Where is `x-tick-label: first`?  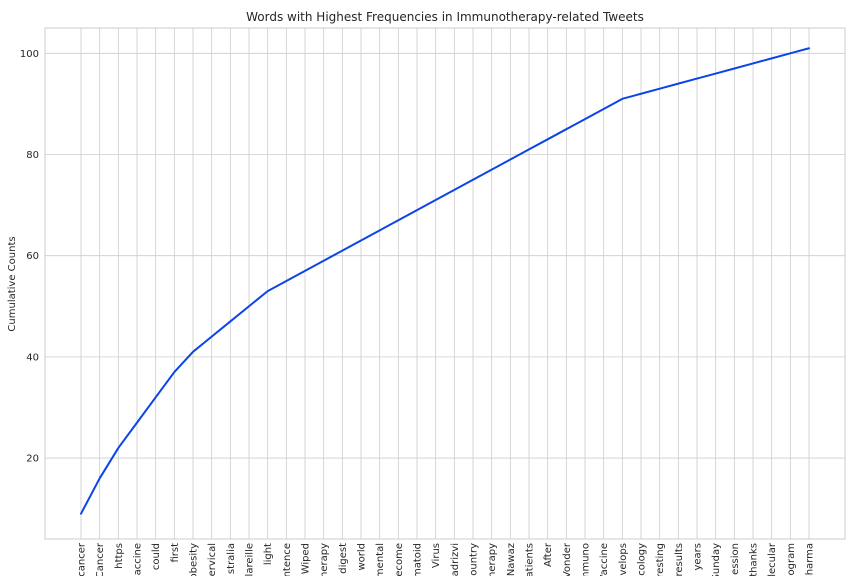
x-tick-label: first is located at coordinates (175, 553).